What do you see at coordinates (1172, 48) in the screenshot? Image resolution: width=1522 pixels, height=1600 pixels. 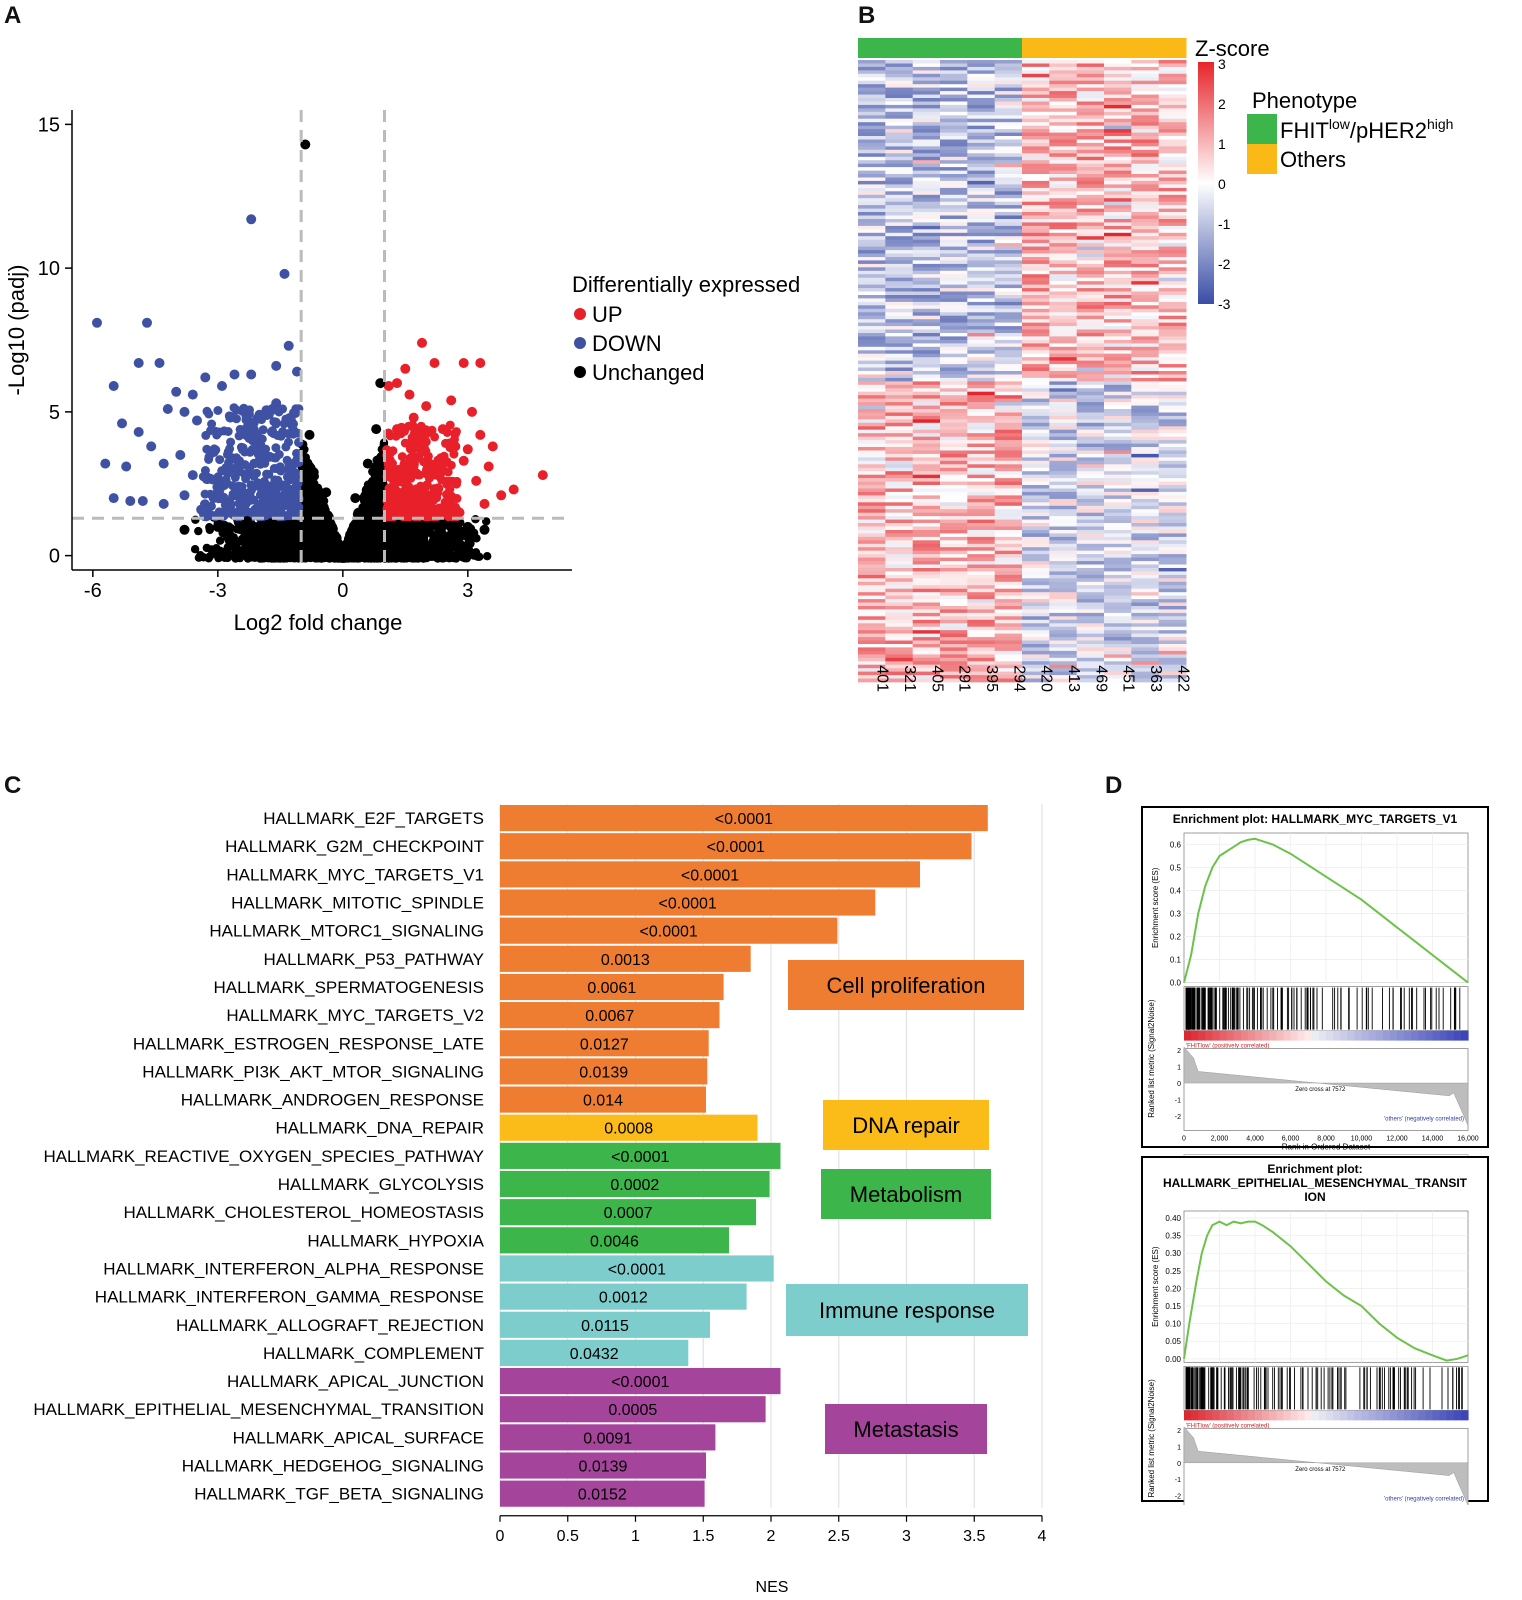 I see `phenotype-band` at bounding box center [1172, 48].